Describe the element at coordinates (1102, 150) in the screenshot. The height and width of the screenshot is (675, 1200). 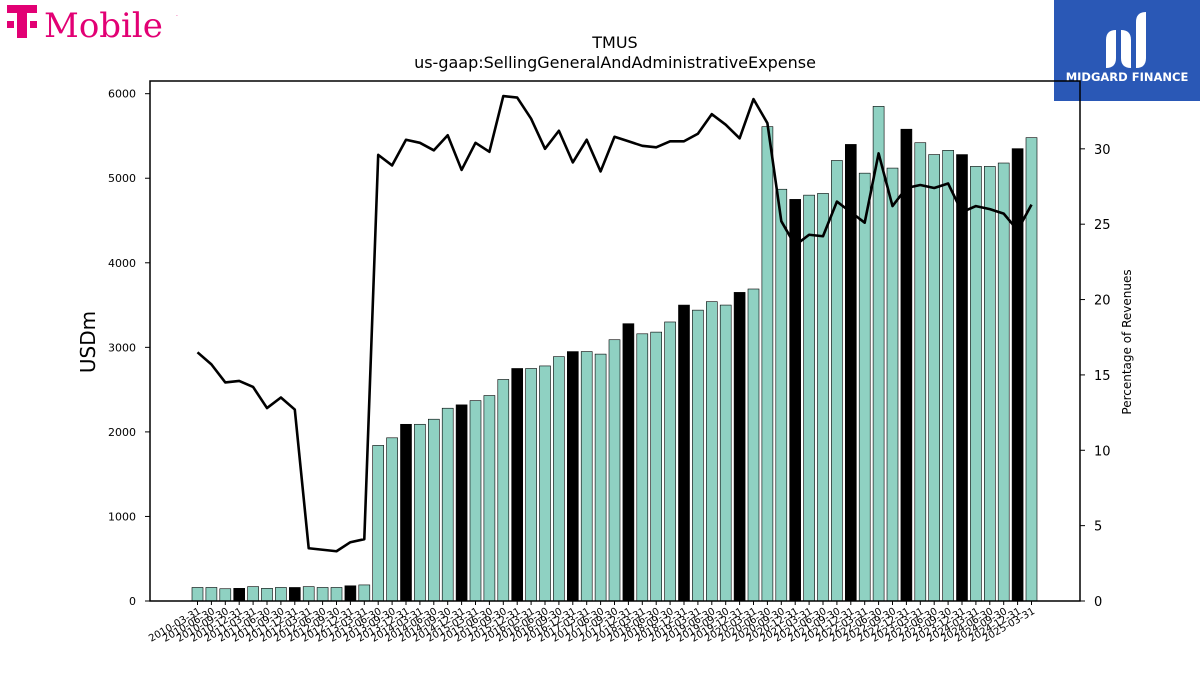
I see `y2-tick-label: 30` at that location.